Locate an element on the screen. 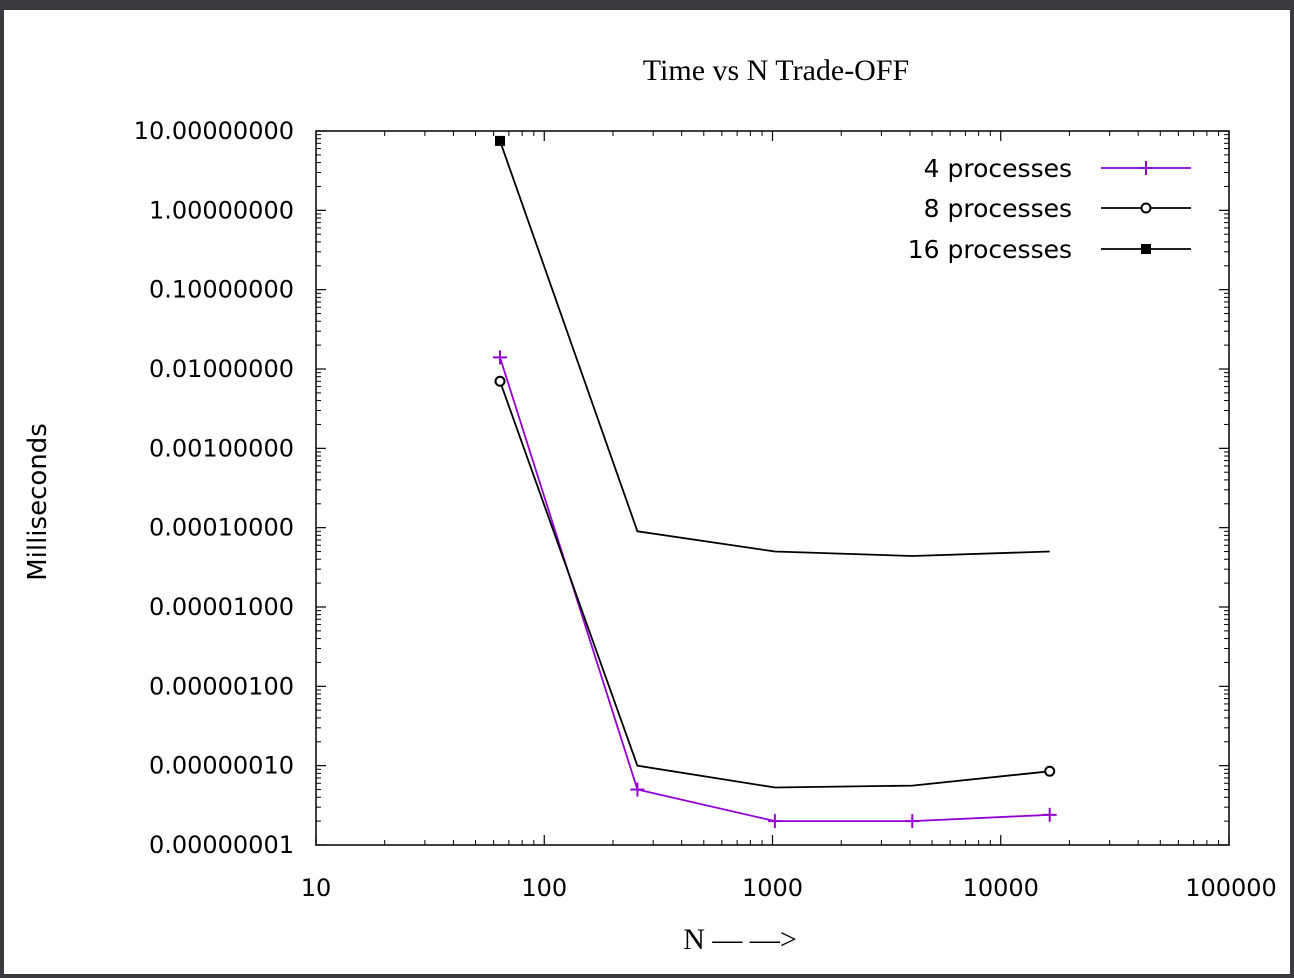 This screenshot has height=978, width=1294. x-tick-label: 10 is located at coordinates (316, 888).